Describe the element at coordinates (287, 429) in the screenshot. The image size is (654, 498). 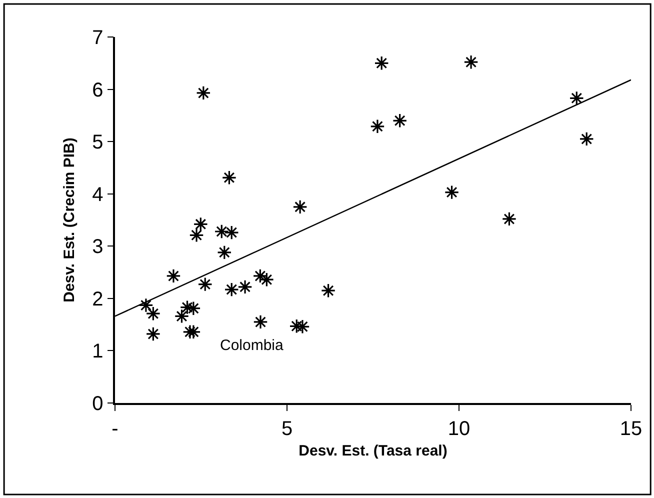
I see `x-tick-label: 5` at that location.